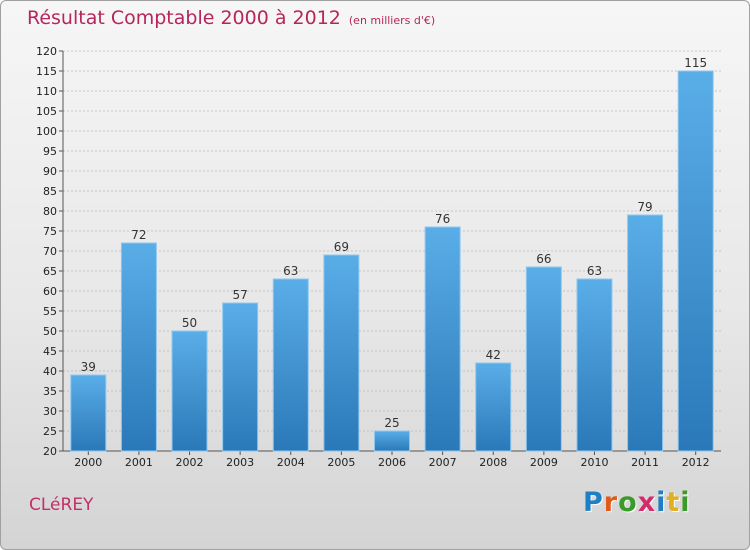  Describe the element at coordinates (184, 18) in the screenshot. I see `chart-title-text: Résultat Comptable 2000 à 2012` at that location.